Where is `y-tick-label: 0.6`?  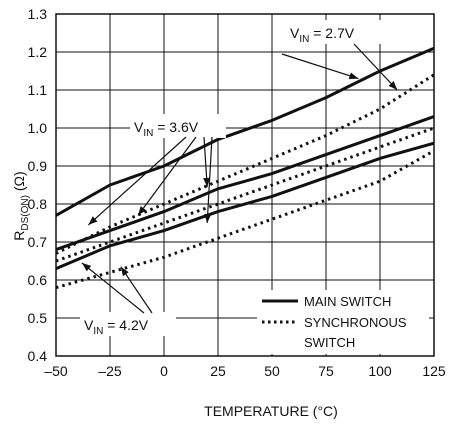
y-tick-label: 0.6 is located at coordinates (38, 280).